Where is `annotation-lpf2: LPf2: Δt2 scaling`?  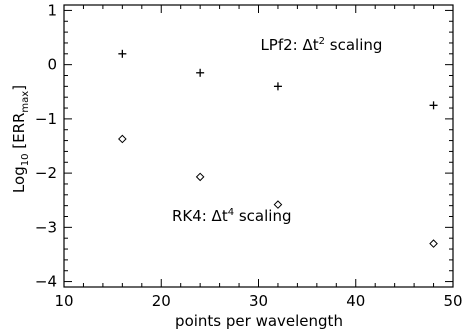 annotation-lpf2: LPf2: Δt2 scaling is located at coordinates (321, 45).